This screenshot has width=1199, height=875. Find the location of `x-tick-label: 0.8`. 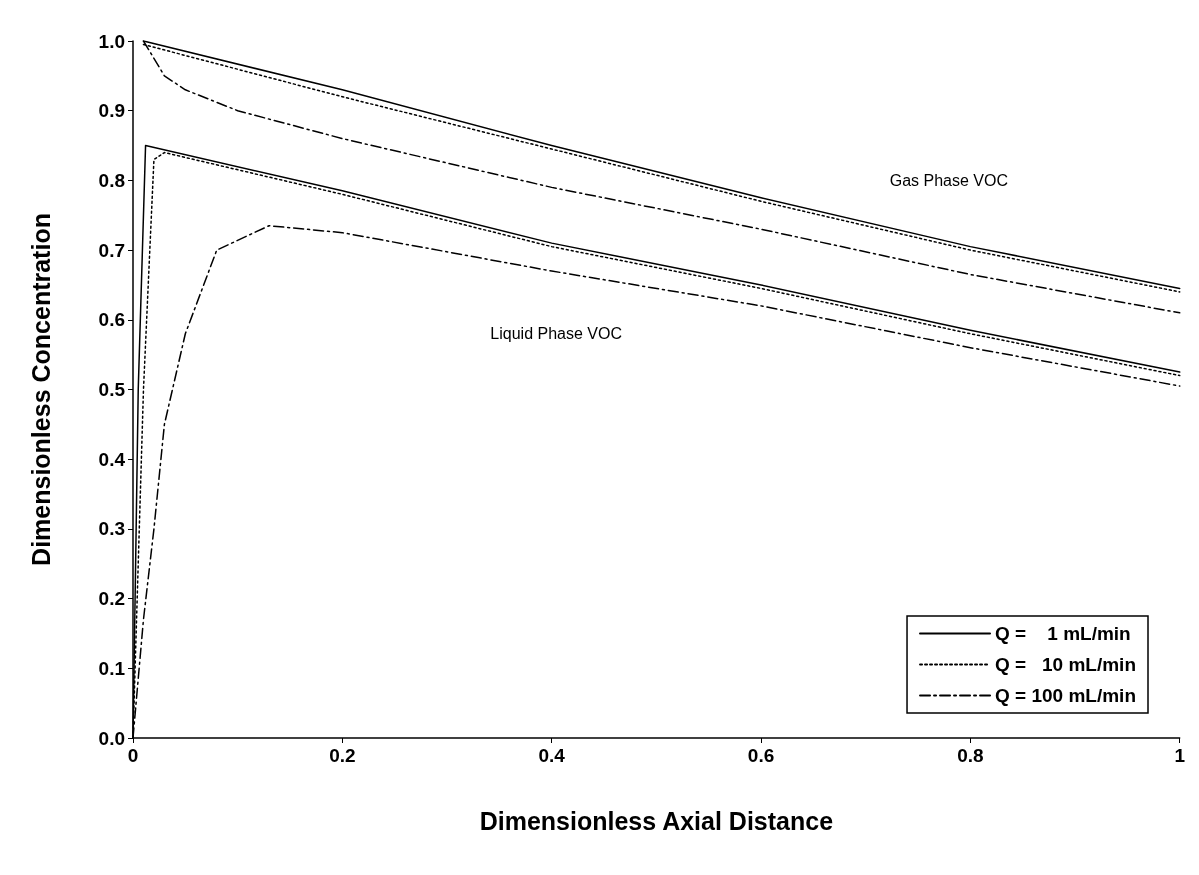

x-tick-label: 0.8 is located at coordinates (970, 755).